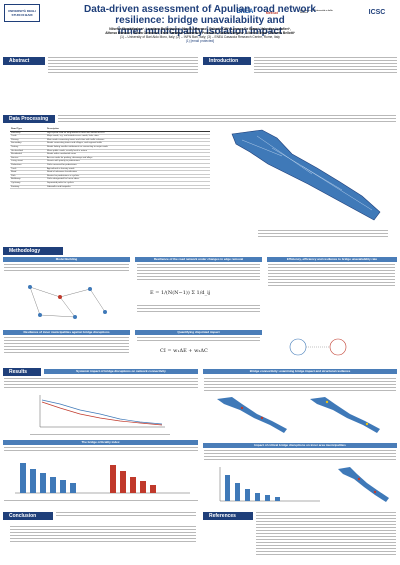 This screenshot has width=400, height=565. Describe the element at coordinates (28, 161) in the screenshot. I see `road-type-cell: Living street` at that location.